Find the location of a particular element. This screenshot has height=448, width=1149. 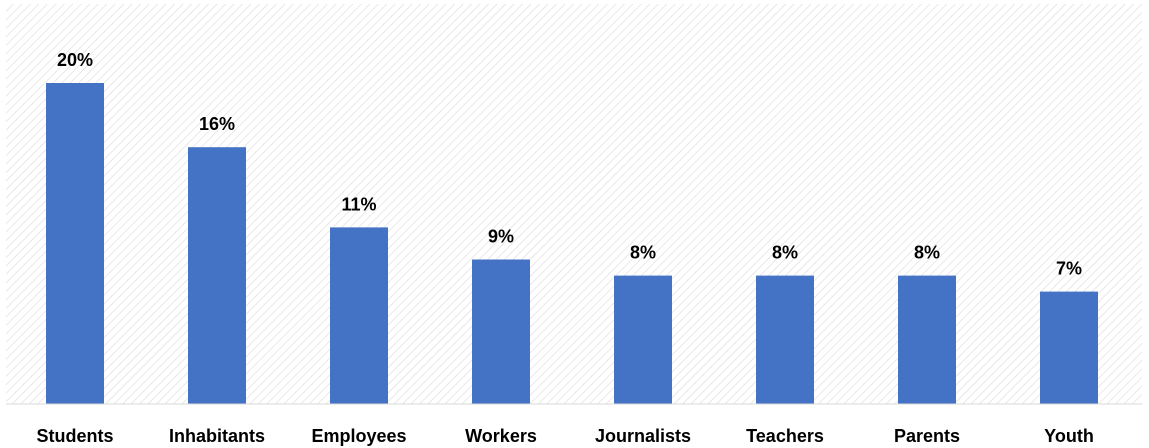

bar-inhabitants is located at coordinates (217, 275).